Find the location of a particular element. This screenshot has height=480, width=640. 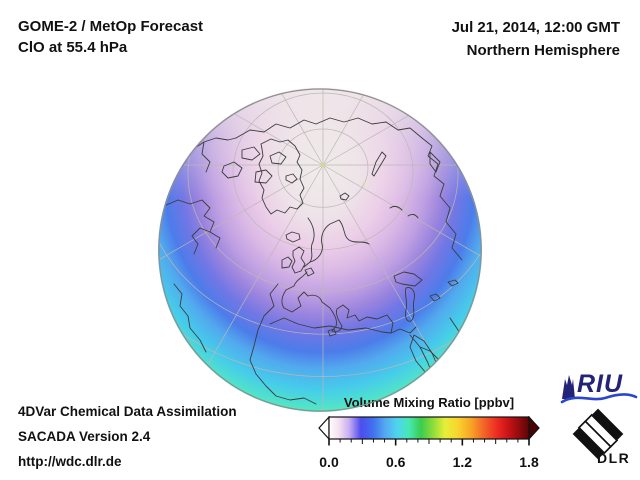

iberia-france is located at coordinates (295, 292).